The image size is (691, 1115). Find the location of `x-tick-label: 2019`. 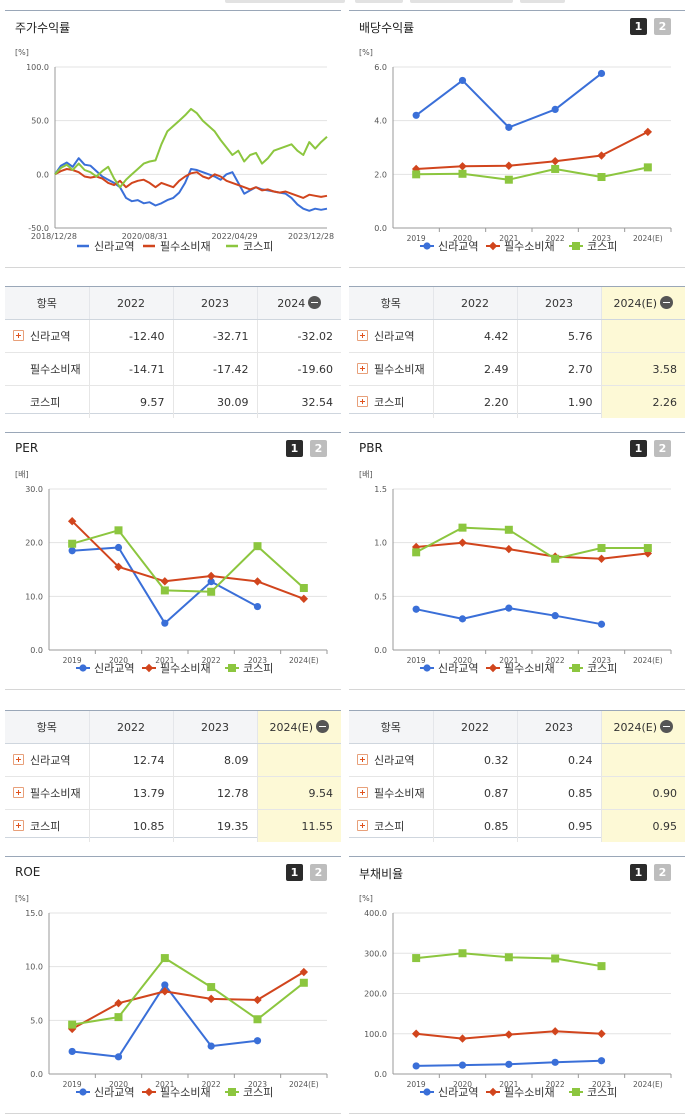

x-tick-label: 2019 is located at coordinates (72, 1084).